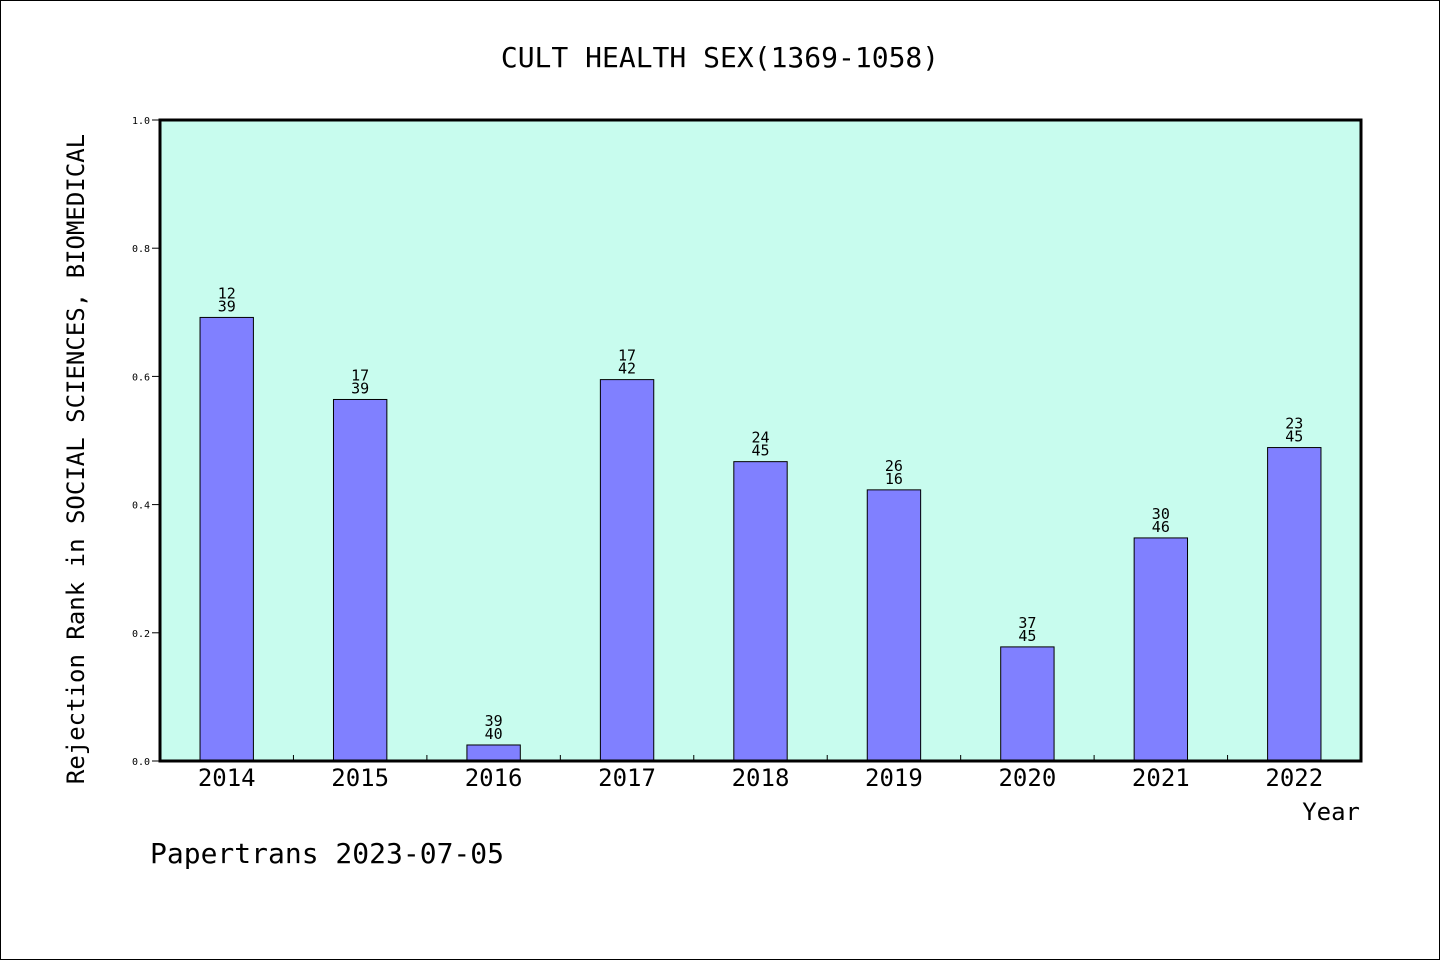 The image size is (1440, 960). What do you see at coordinates (141, 634) in the screenshot?
I see `y-tick-label: 0.2` at bounding box center [141, 634].